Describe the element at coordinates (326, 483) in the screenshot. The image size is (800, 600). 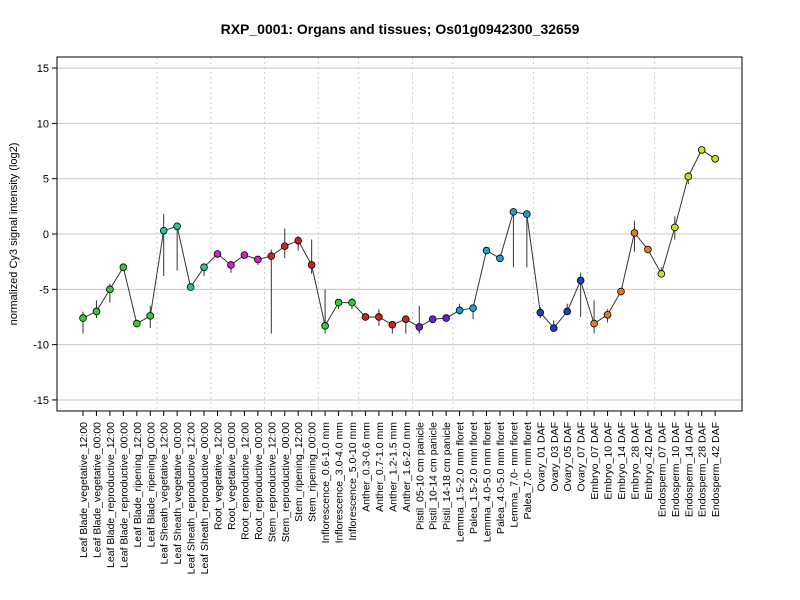
I see `x-tick-label: Inflorescence_0.6-1.0 mm` at that location.